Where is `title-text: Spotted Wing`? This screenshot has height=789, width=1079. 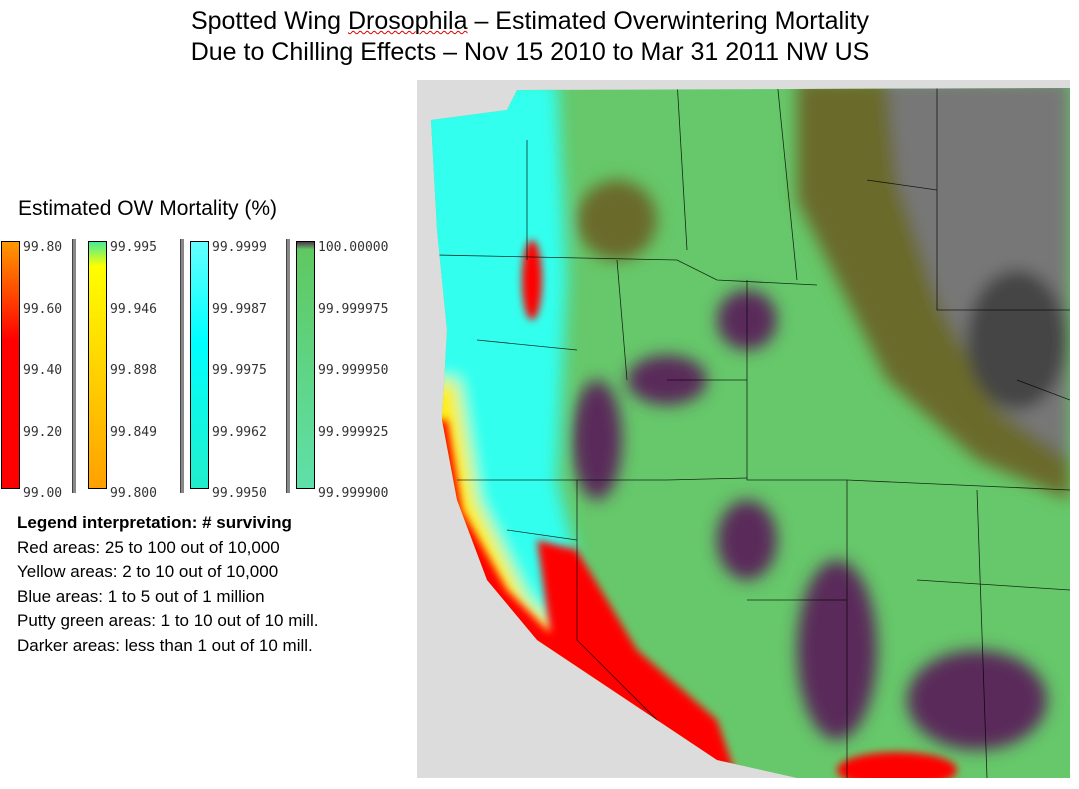 title-text: Spotted Wing is located at coordinates (269, 21).